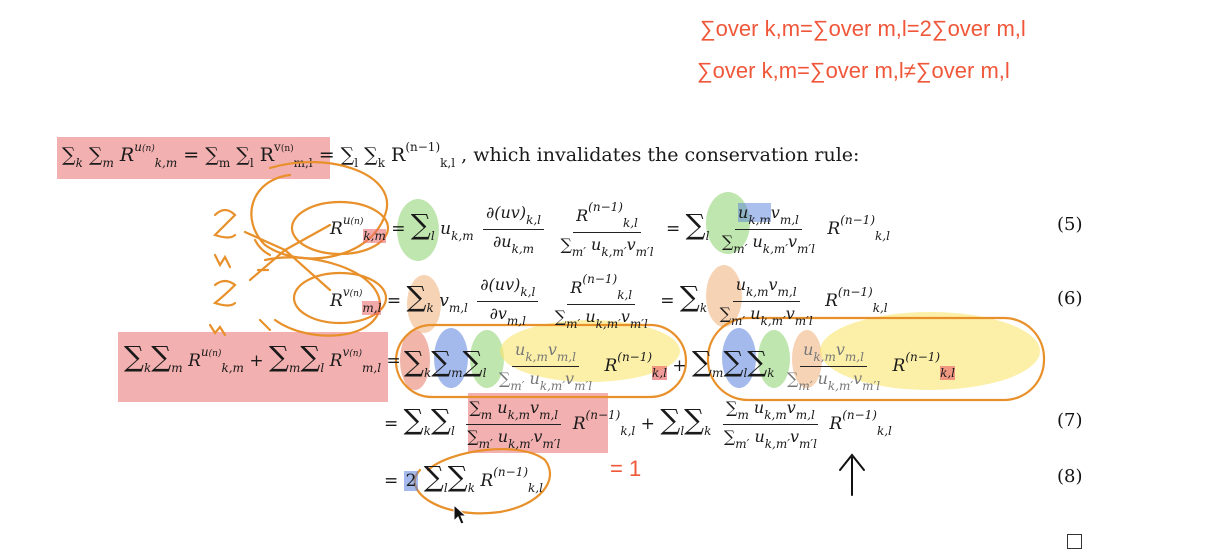 The width and height of the screenshot is (1212, 560). I want to click on green-blob-l2, so click(774, 359).